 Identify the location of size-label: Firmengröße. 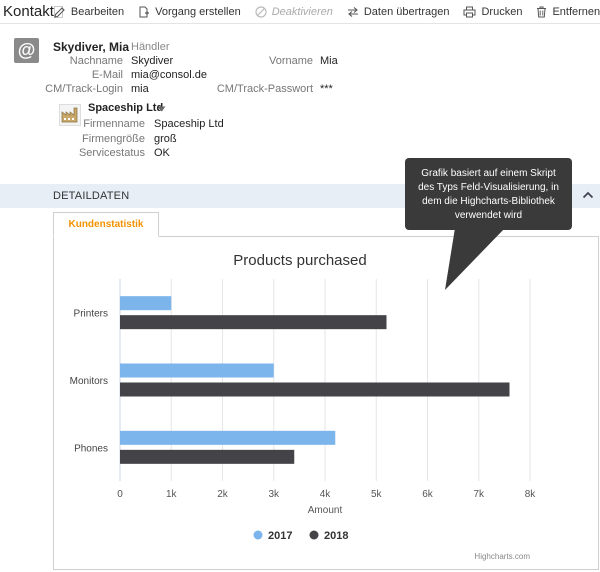
(113, 139).